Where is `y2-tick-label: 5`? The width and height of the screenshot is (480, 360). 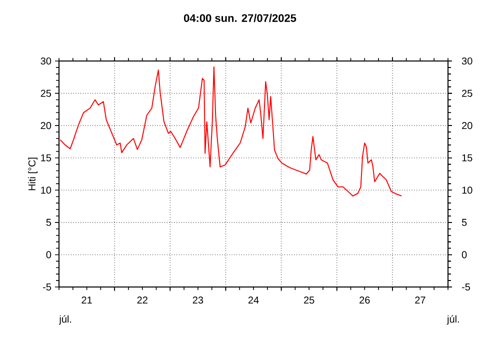 y2-tick-label: 5 is located at coordinates (464, 222).